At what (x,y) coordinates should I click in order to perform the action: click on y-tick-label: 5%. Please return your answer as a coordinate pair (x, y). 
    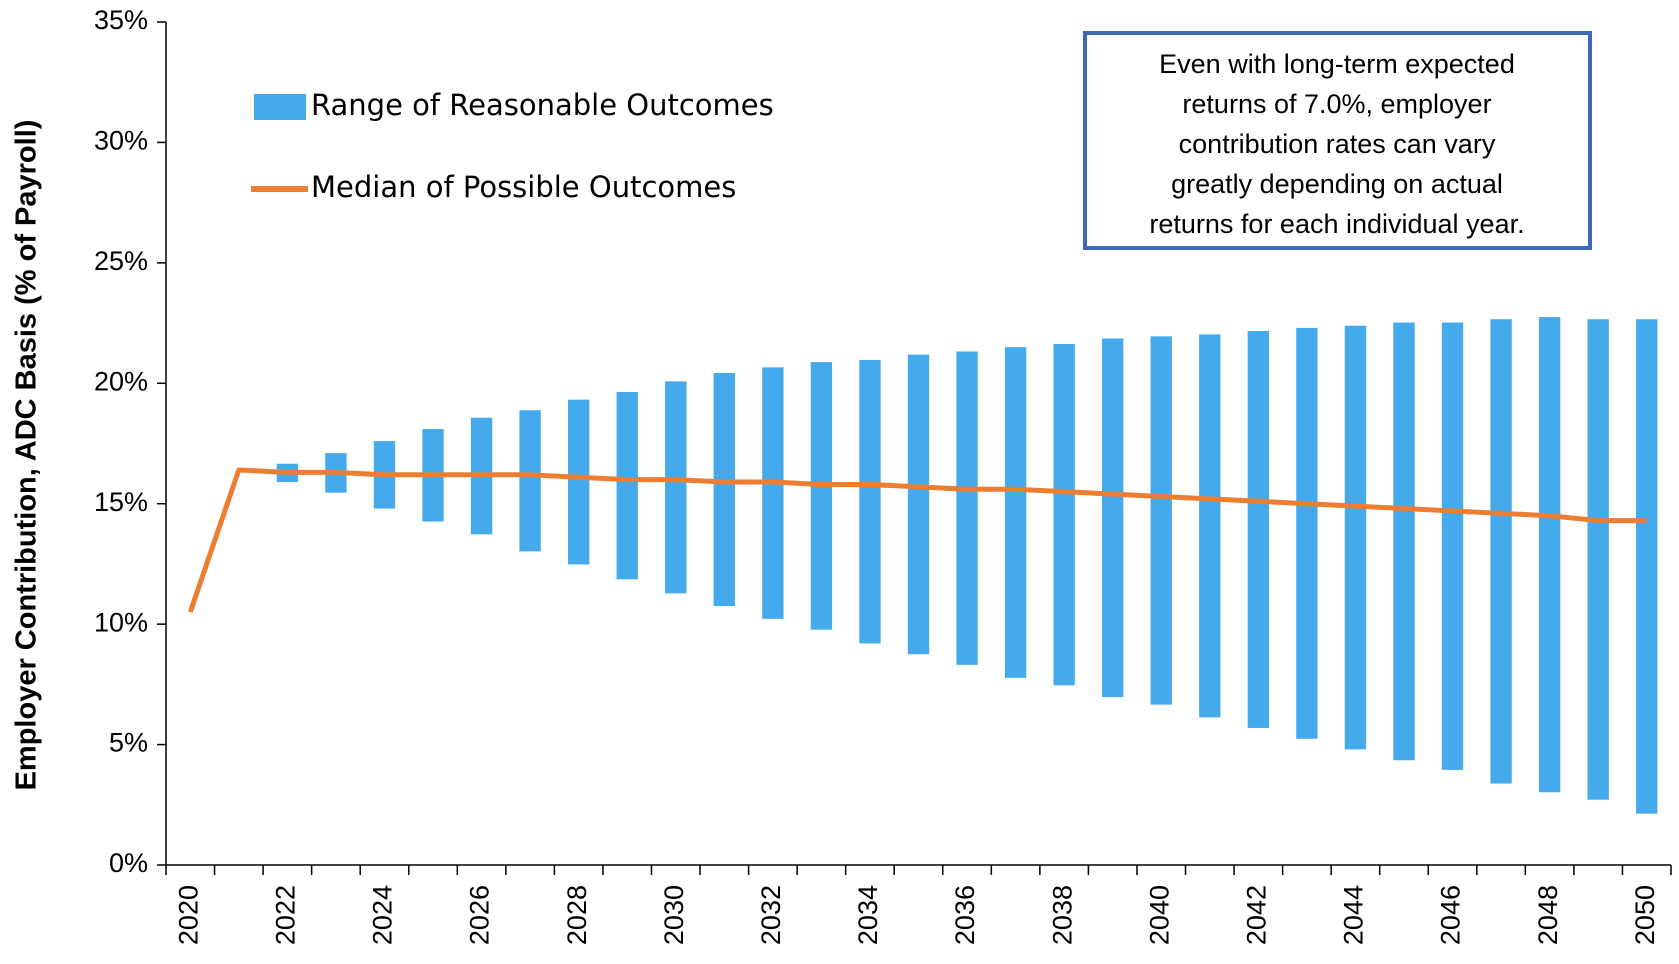
    Looking at the image, I should click on (128, 743).